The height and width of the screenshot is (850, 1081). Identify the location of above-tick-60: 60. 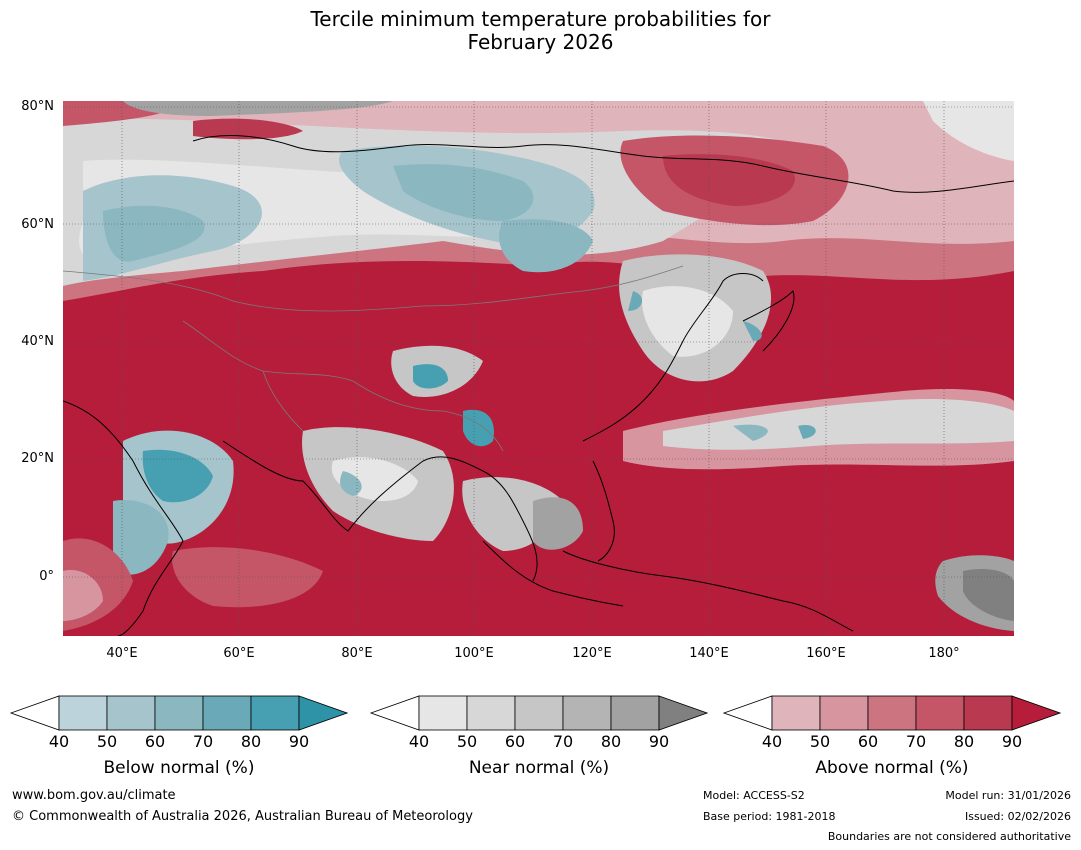
(868, 741).